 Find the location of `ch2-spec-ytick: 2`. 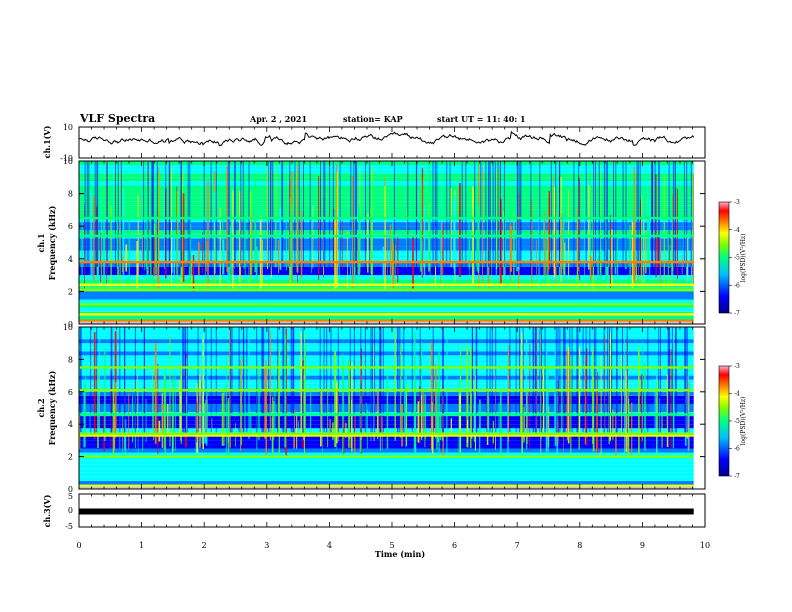

ch2-spec-ytick: 2 is located at coordinates (70, 457).